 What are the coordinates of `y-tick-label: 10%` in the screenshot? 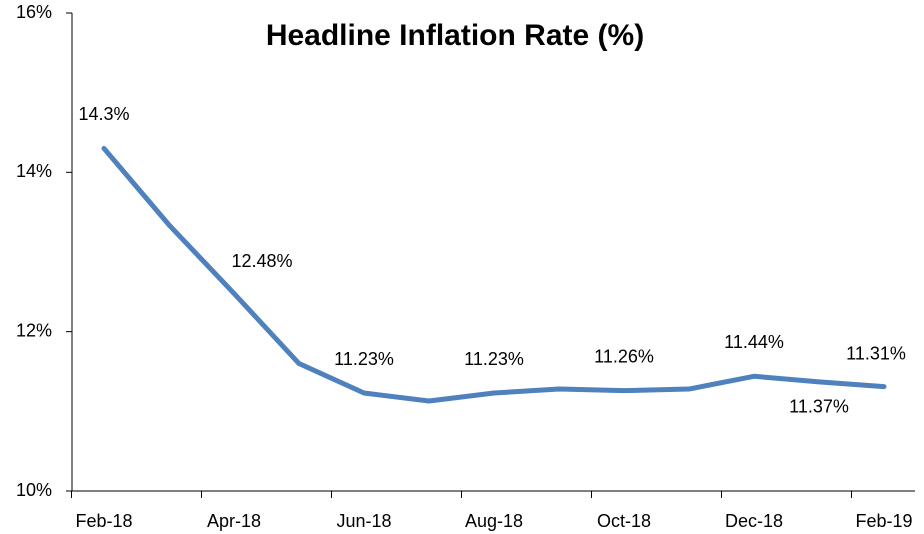 It's located at (34, 490).